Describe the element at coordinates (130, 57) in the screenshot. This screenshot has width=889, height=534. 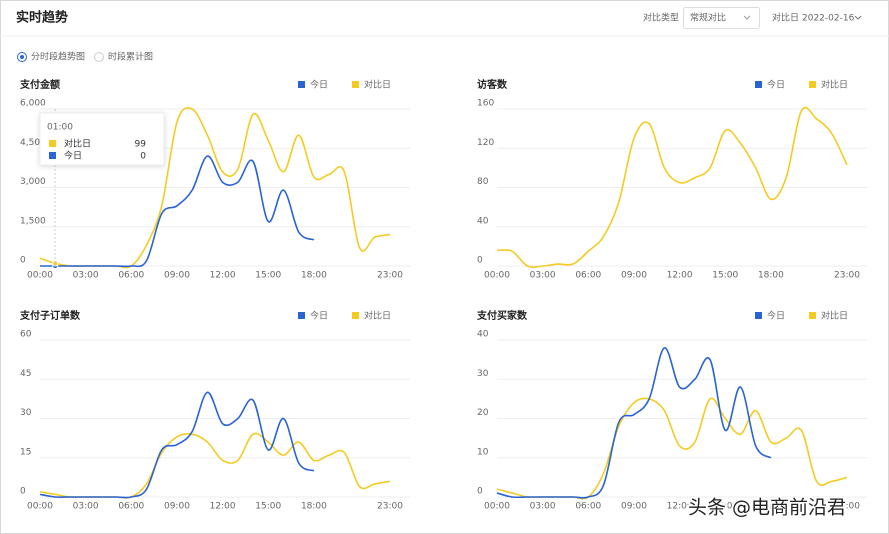
I see `radio-label: 时段累计图` at that location.